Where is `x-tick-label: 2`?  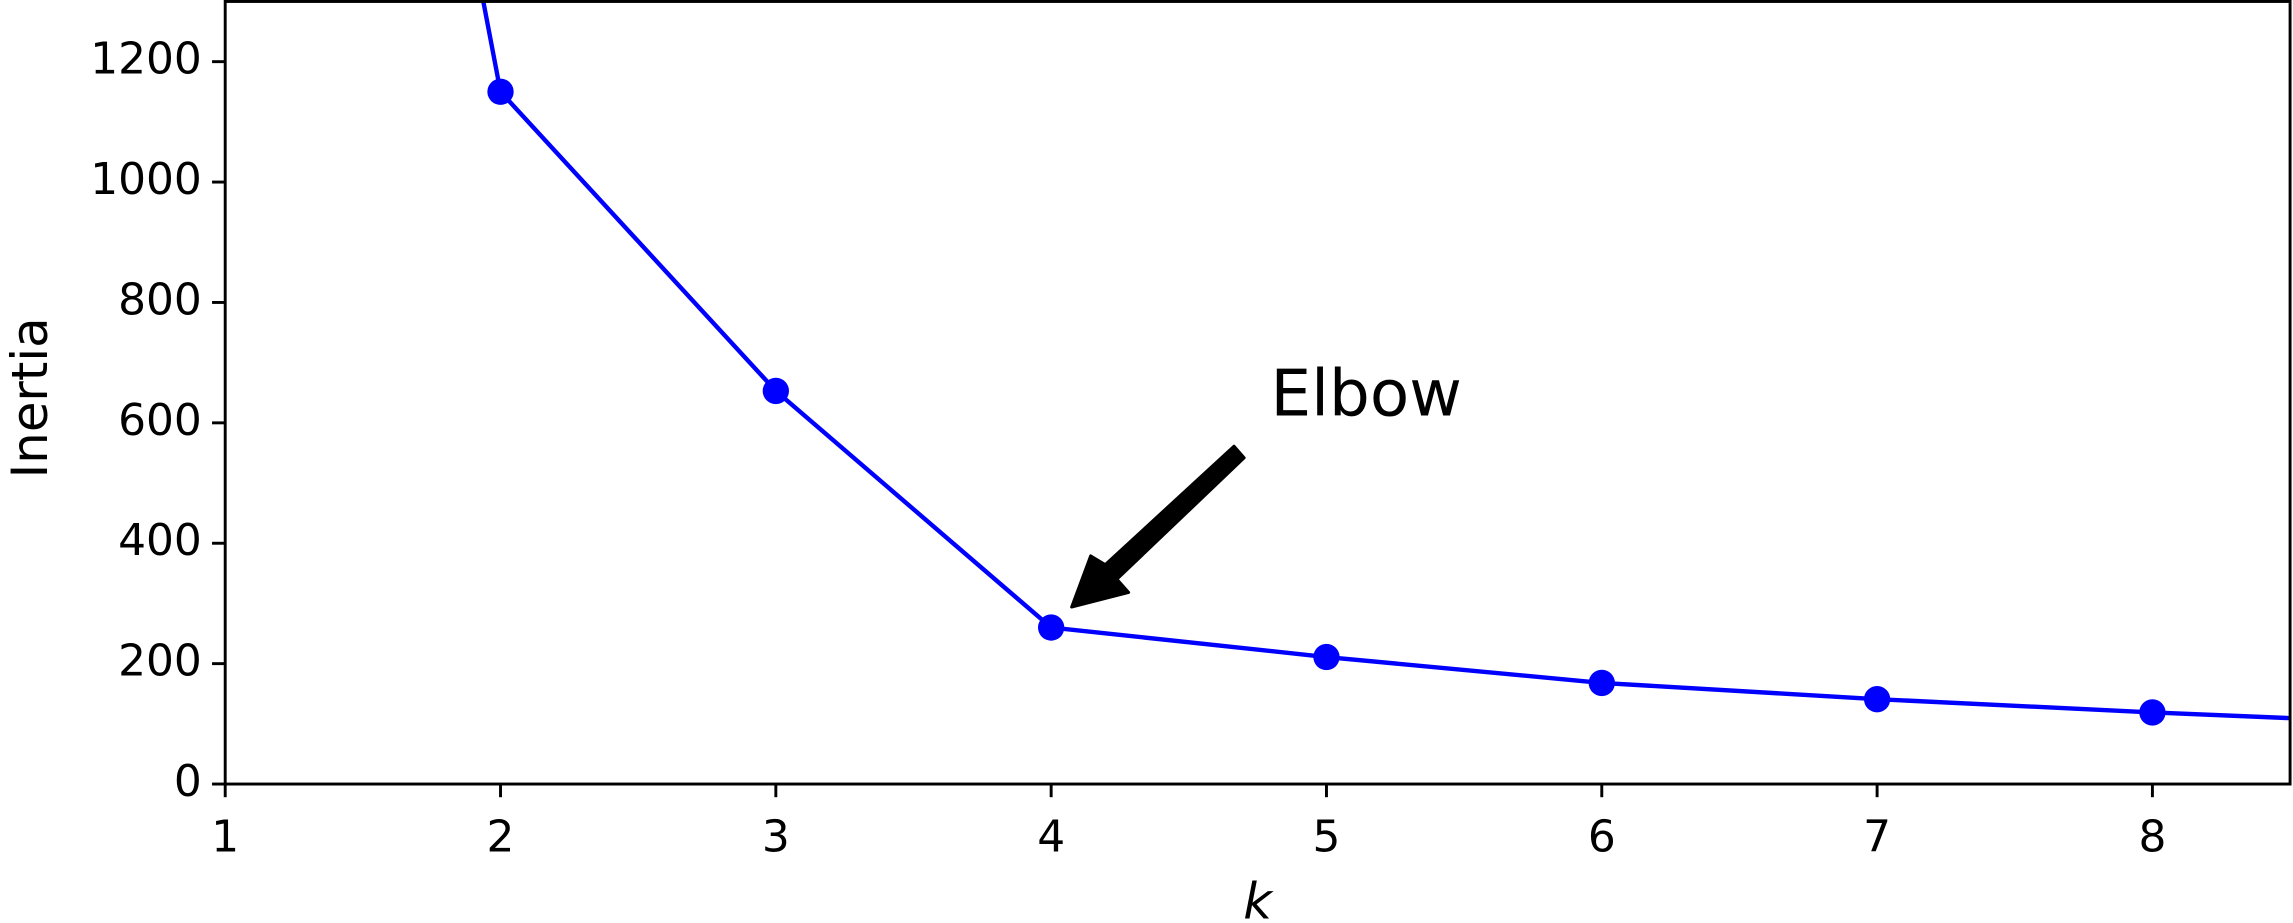 x-tick-label: 2 is located at coordinates (501, 836).